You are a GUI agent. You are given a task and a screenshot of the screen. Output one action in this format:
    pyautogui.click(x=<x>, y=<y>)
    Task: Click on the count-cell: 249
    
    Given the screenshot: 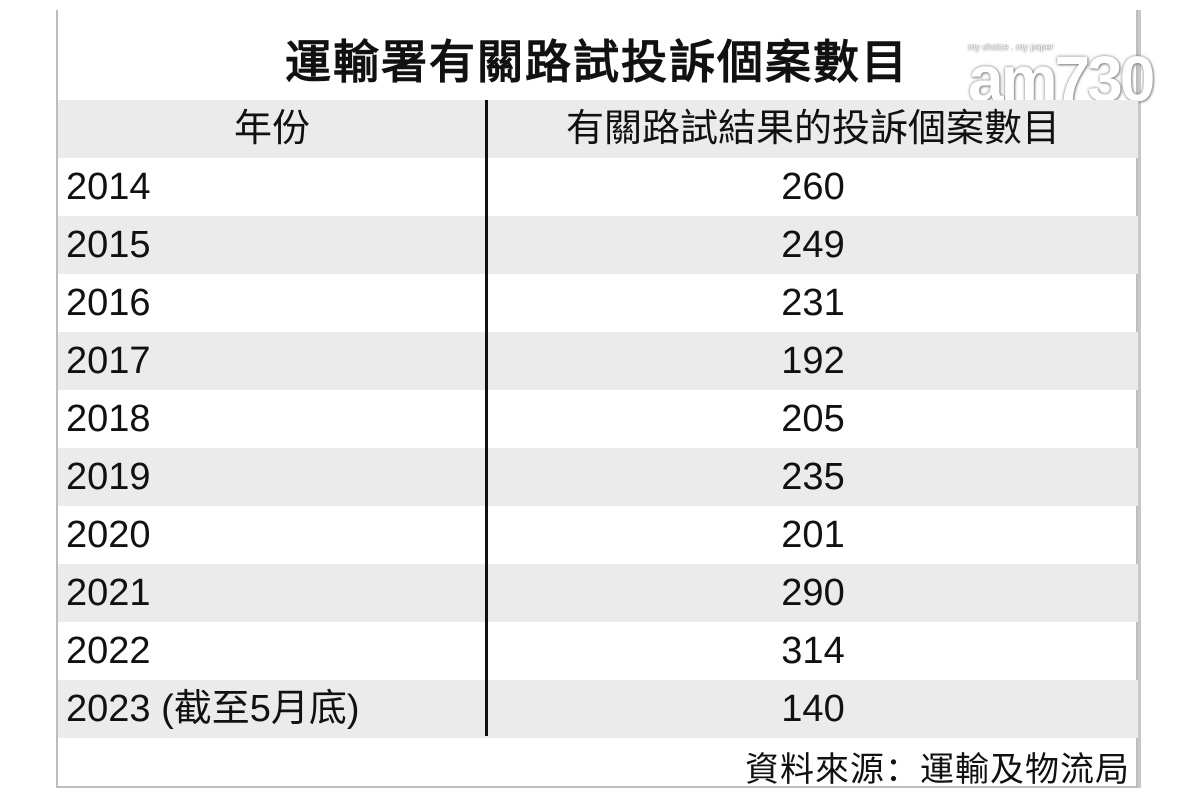 What is the action you would take?
    pyautogui.click(x=813, y=245)
    